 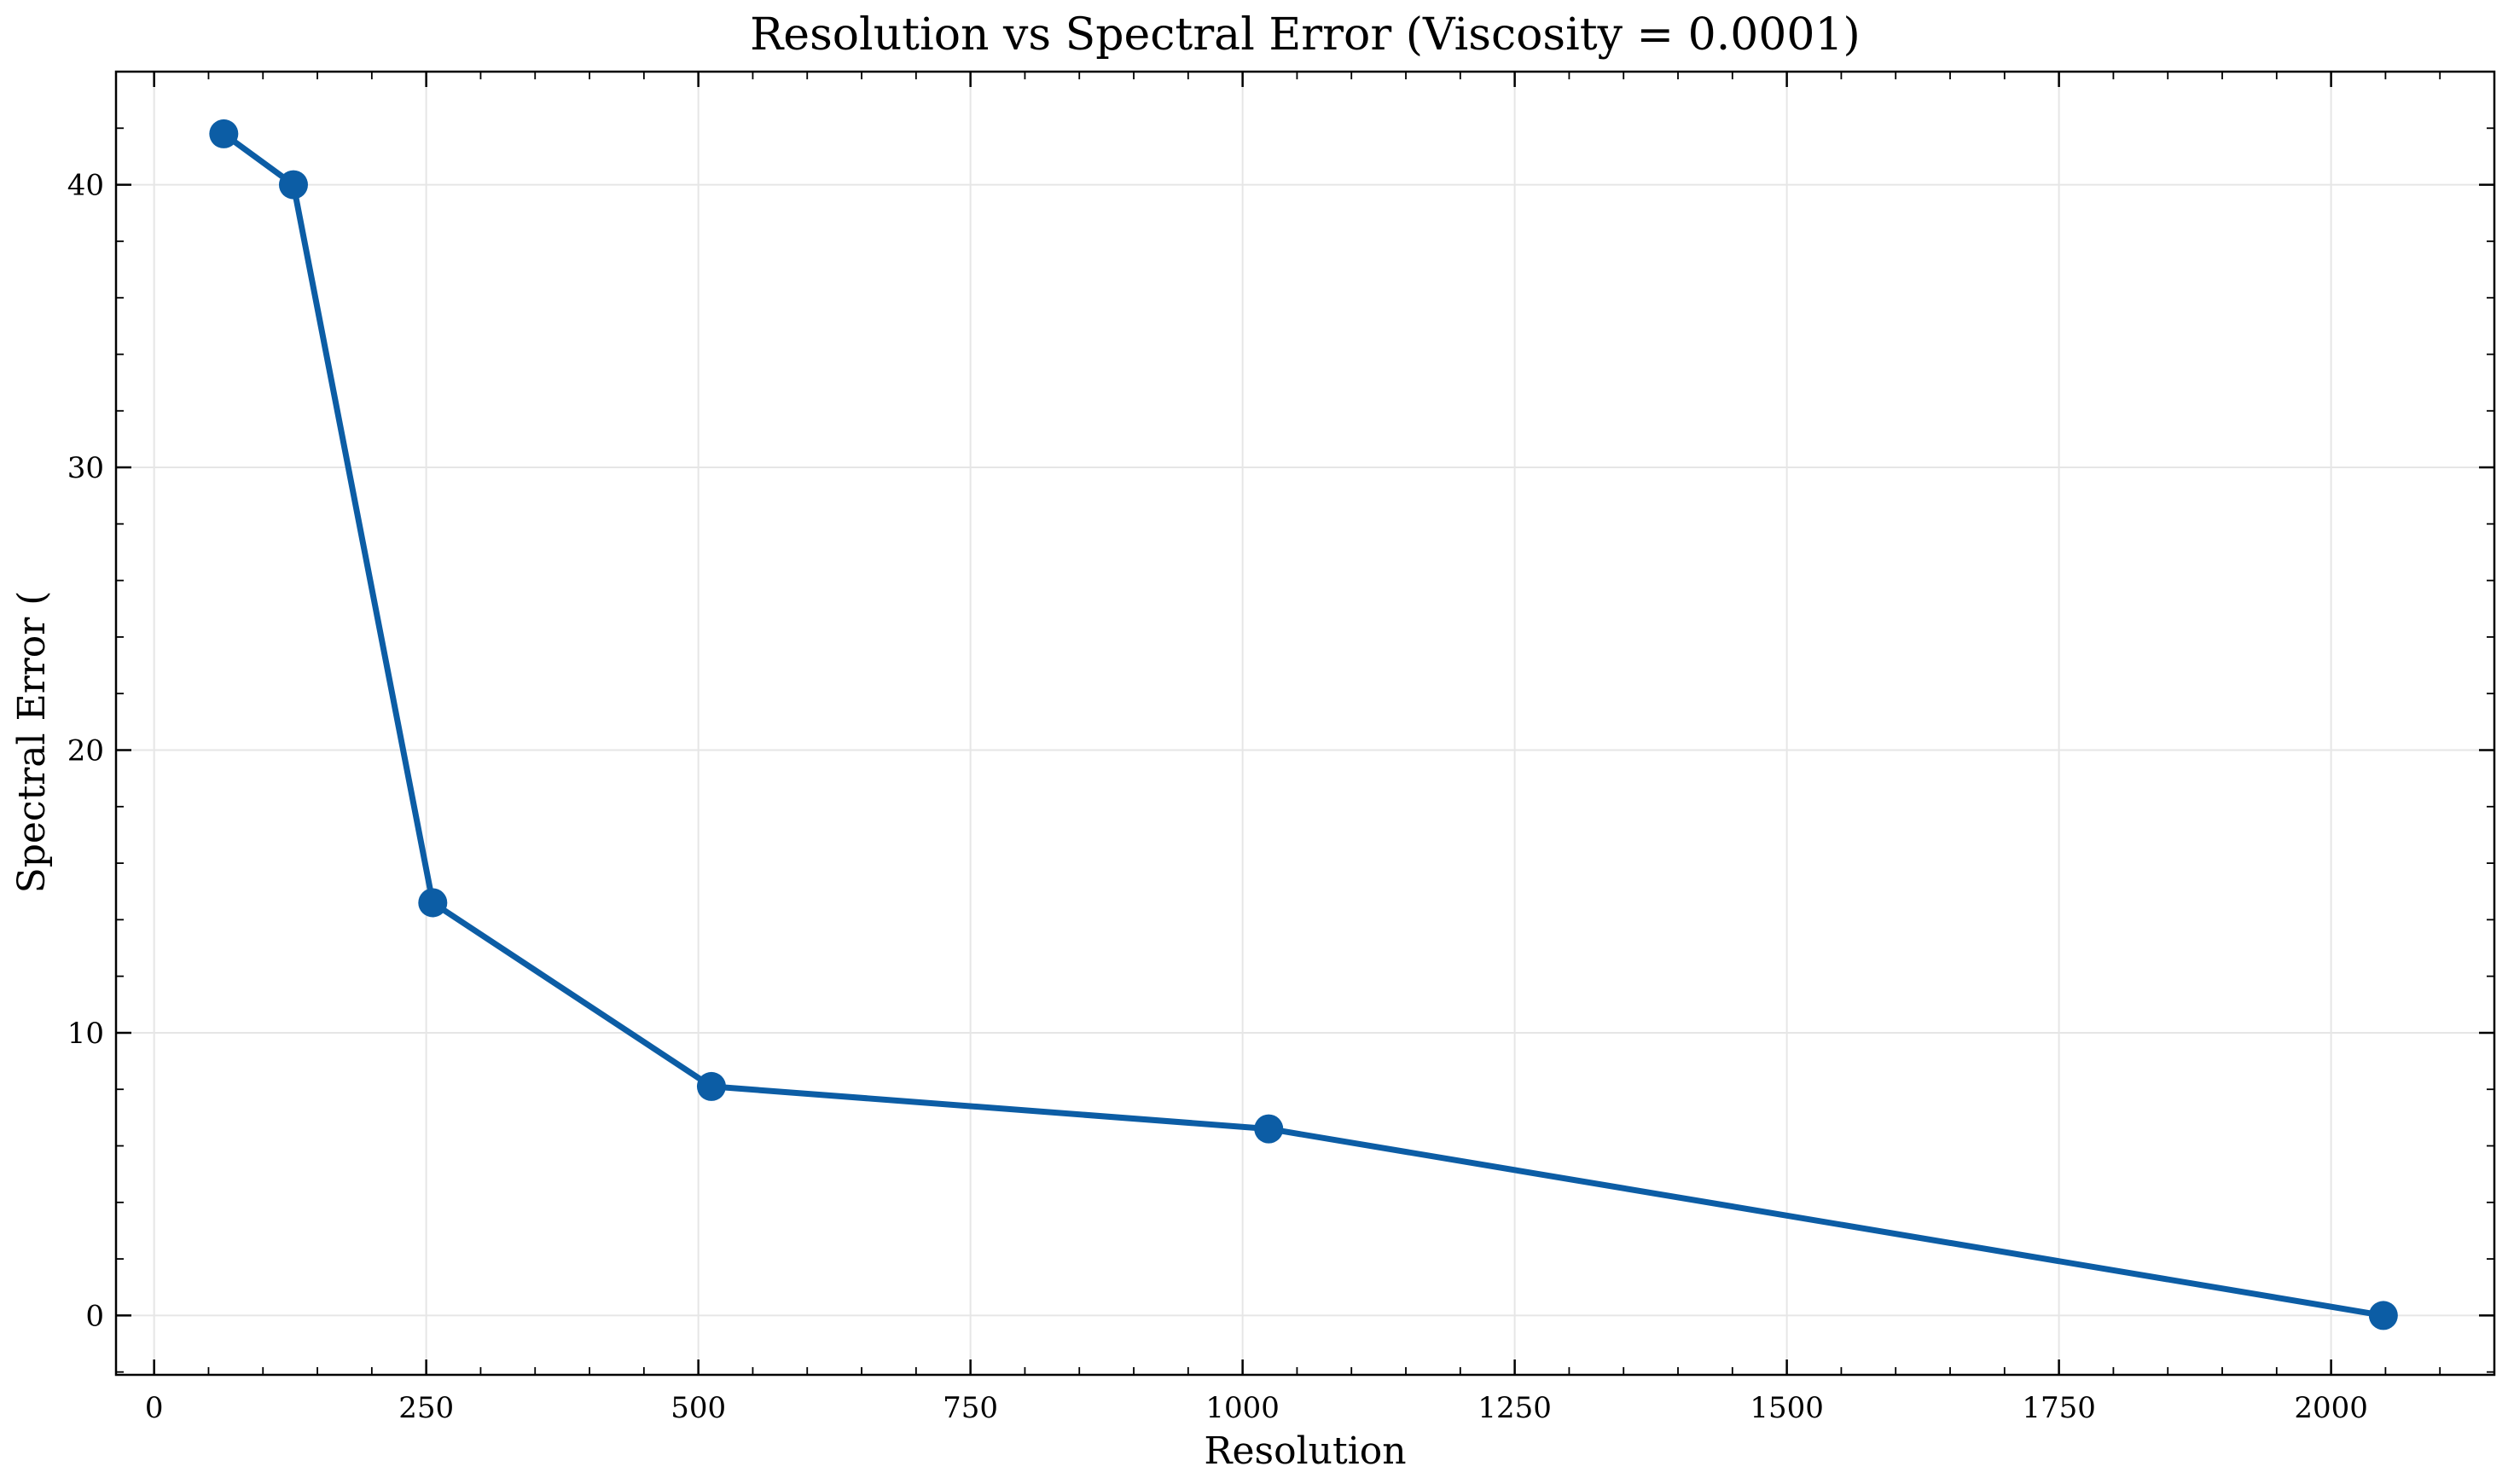 I want to click on y-tick-label: 20, so click(x=85, y=750).